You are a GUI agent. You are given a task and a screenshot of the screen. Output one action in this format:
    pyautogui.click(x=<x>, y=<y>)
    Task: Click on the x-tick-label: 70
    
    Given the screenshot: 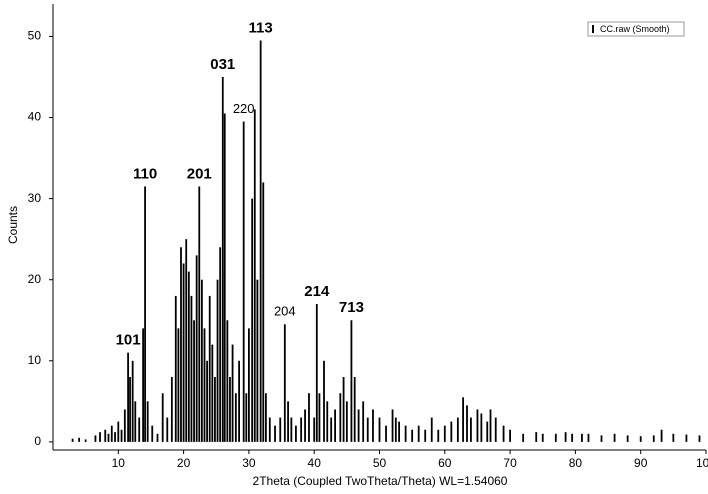 What is the action you would take?
    pyautogui.click(x=510, y=463)
    